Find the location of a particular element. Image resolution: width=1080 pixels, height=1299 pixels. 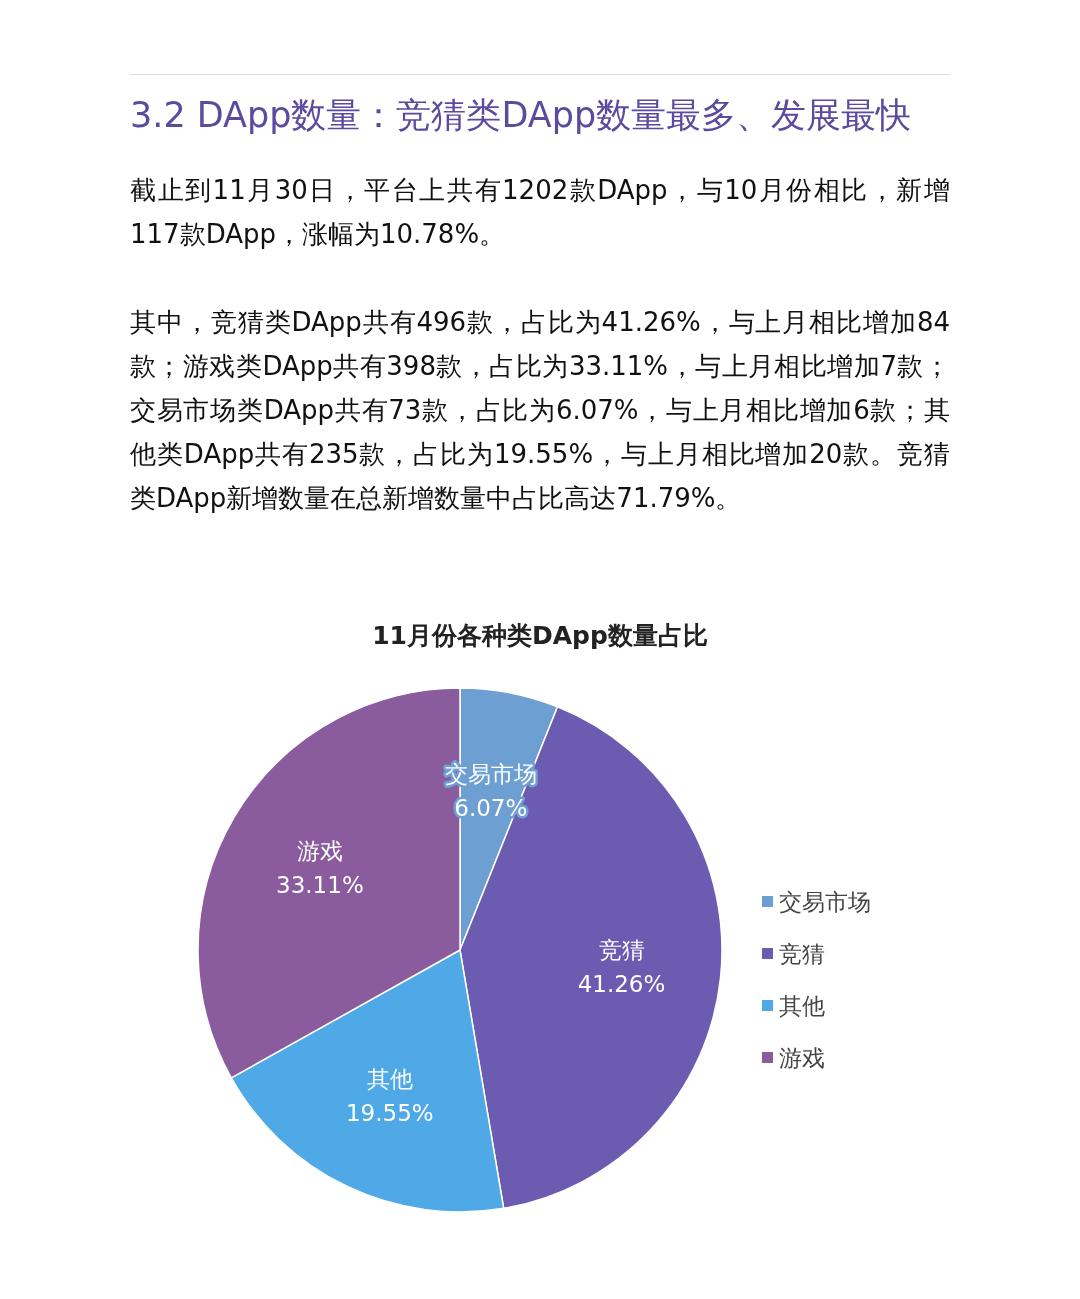

legend-label: 游戏 is located at coordinates (802, 1058).